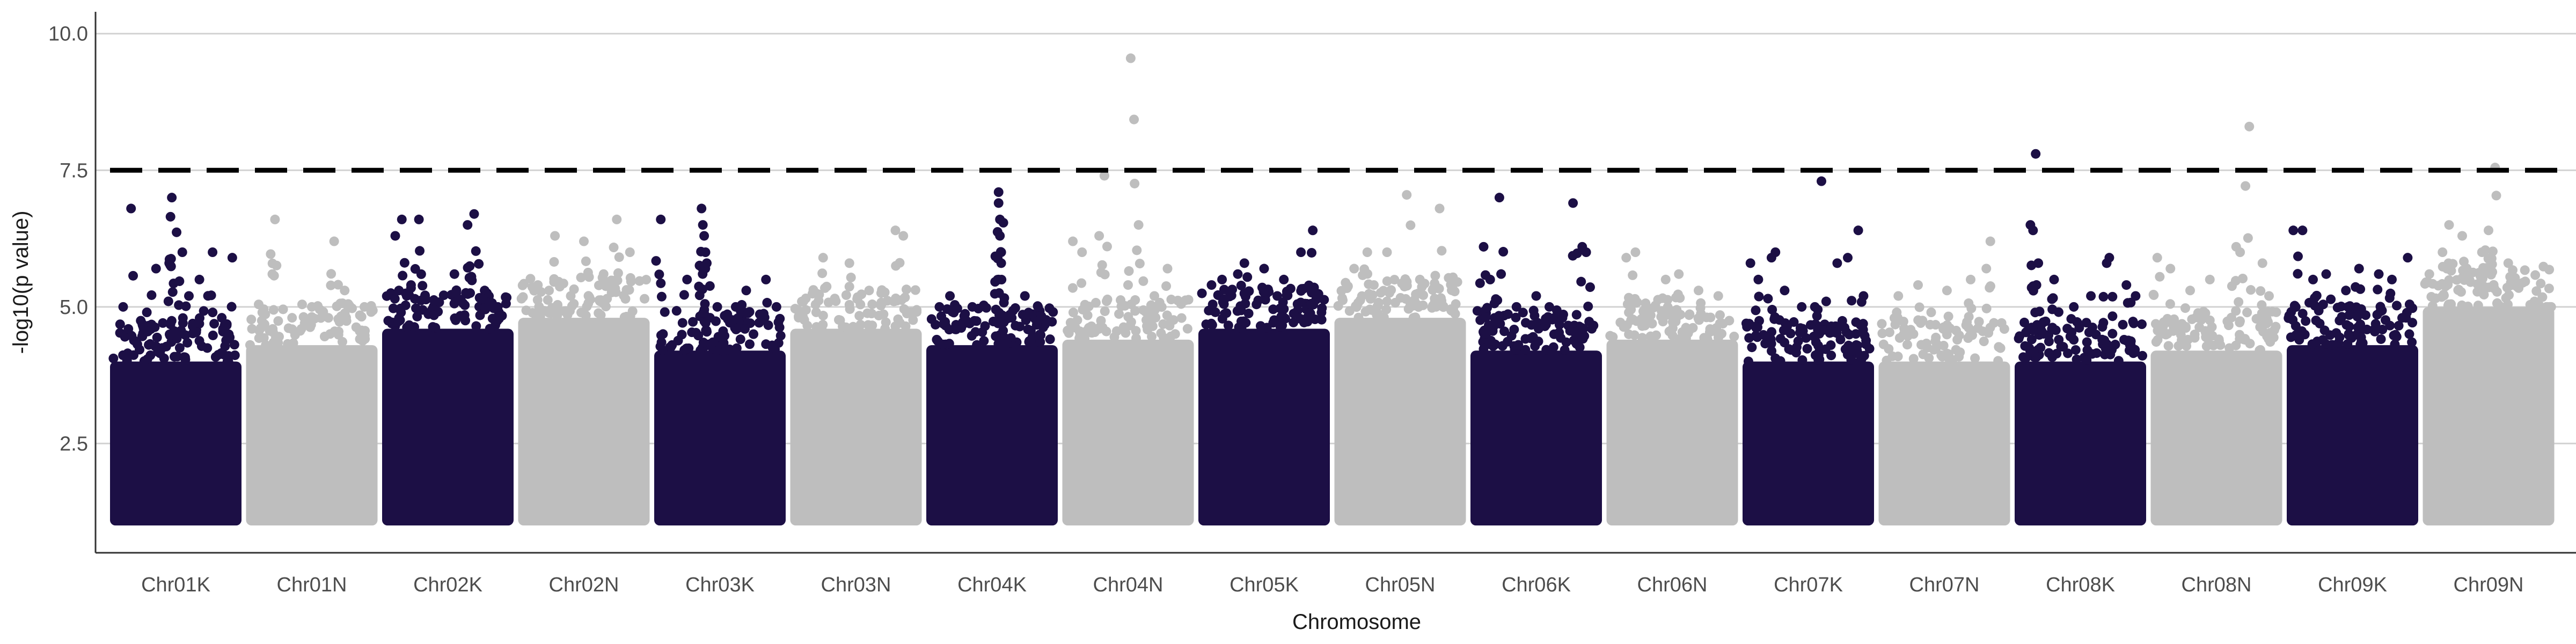 The height and width of the screenshot is (644, 2576). Describe the element at coordinates (1356, 622) in the screenshot. I see `x-axis-title: Chromosome` at that location.